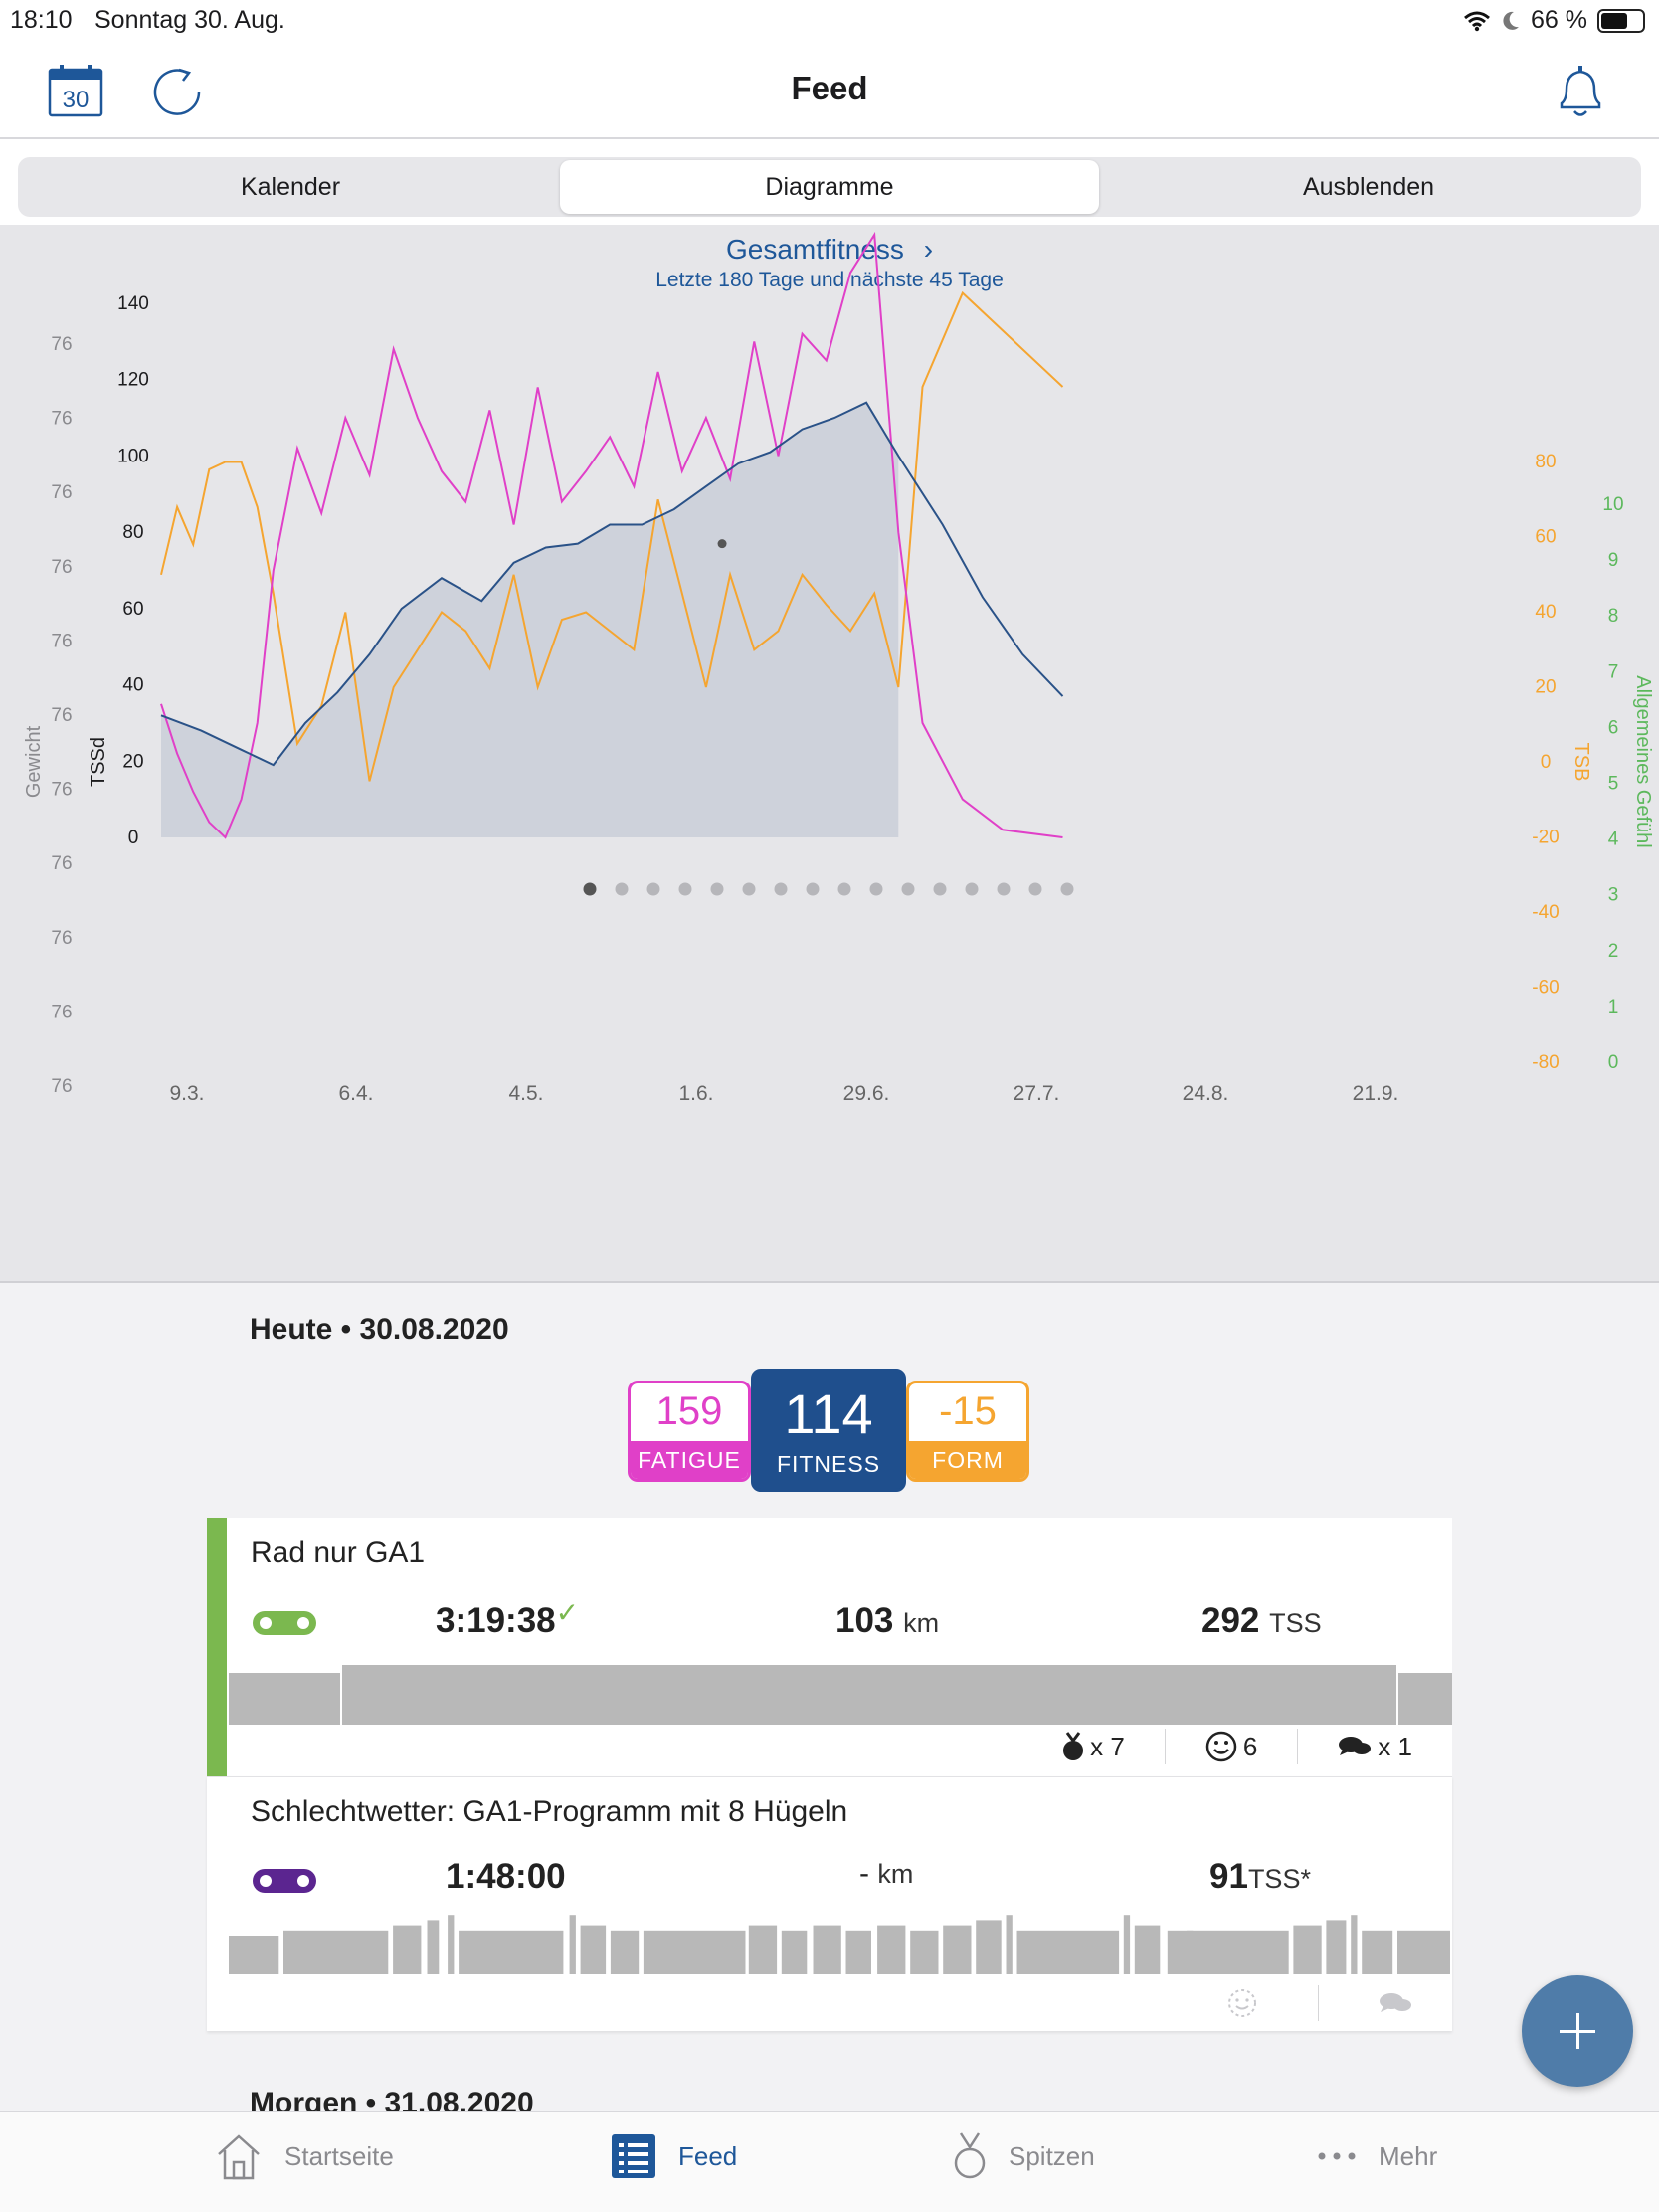 The width and height of the screenshot is (1659, 2212). I want to click on gefuehl-tick-label: 6, so click(1613, 727).